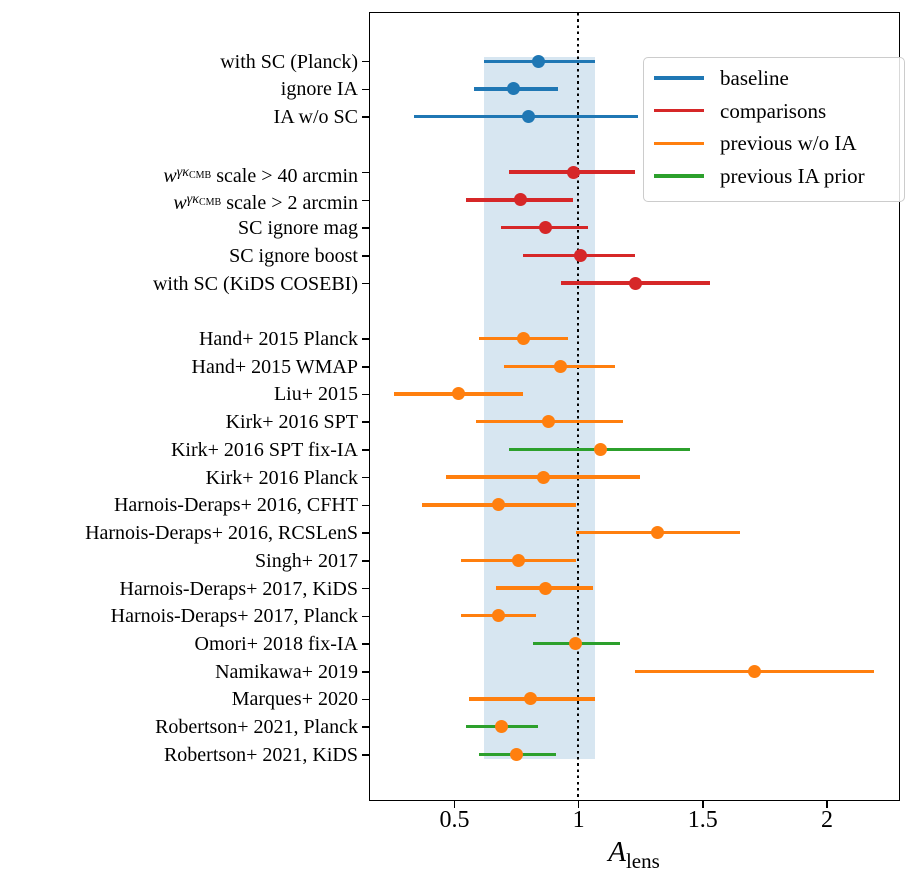  Describe the element at coordinates (265, 203) in the screenshot. I see `y-axis-label: wγκCMB scale > 2 arcmin` at that location.